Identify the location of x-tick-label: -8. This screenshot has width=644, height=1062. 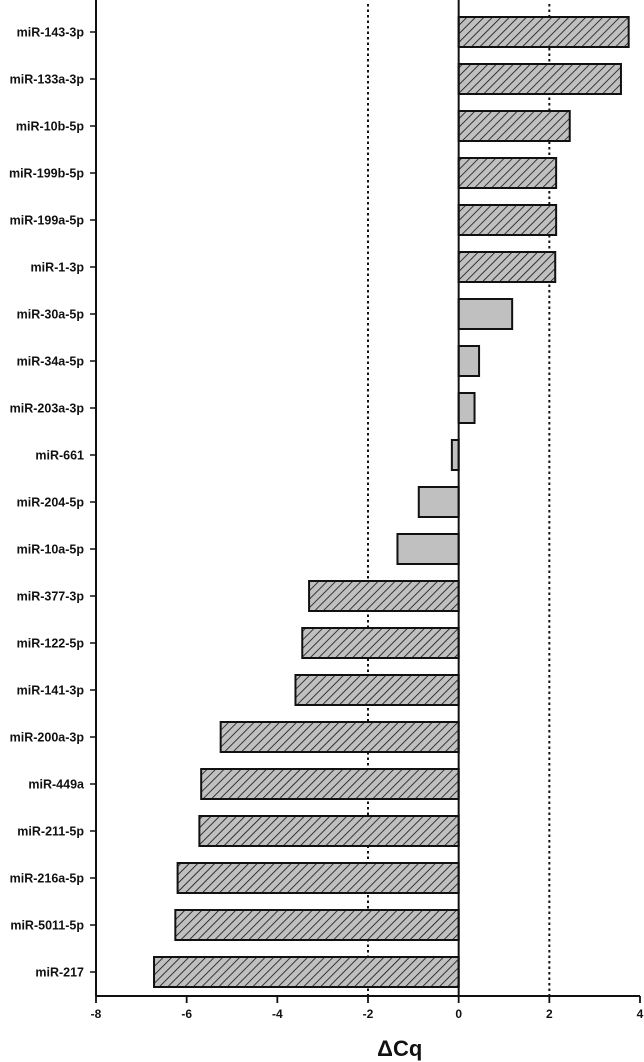
(96, 1014).